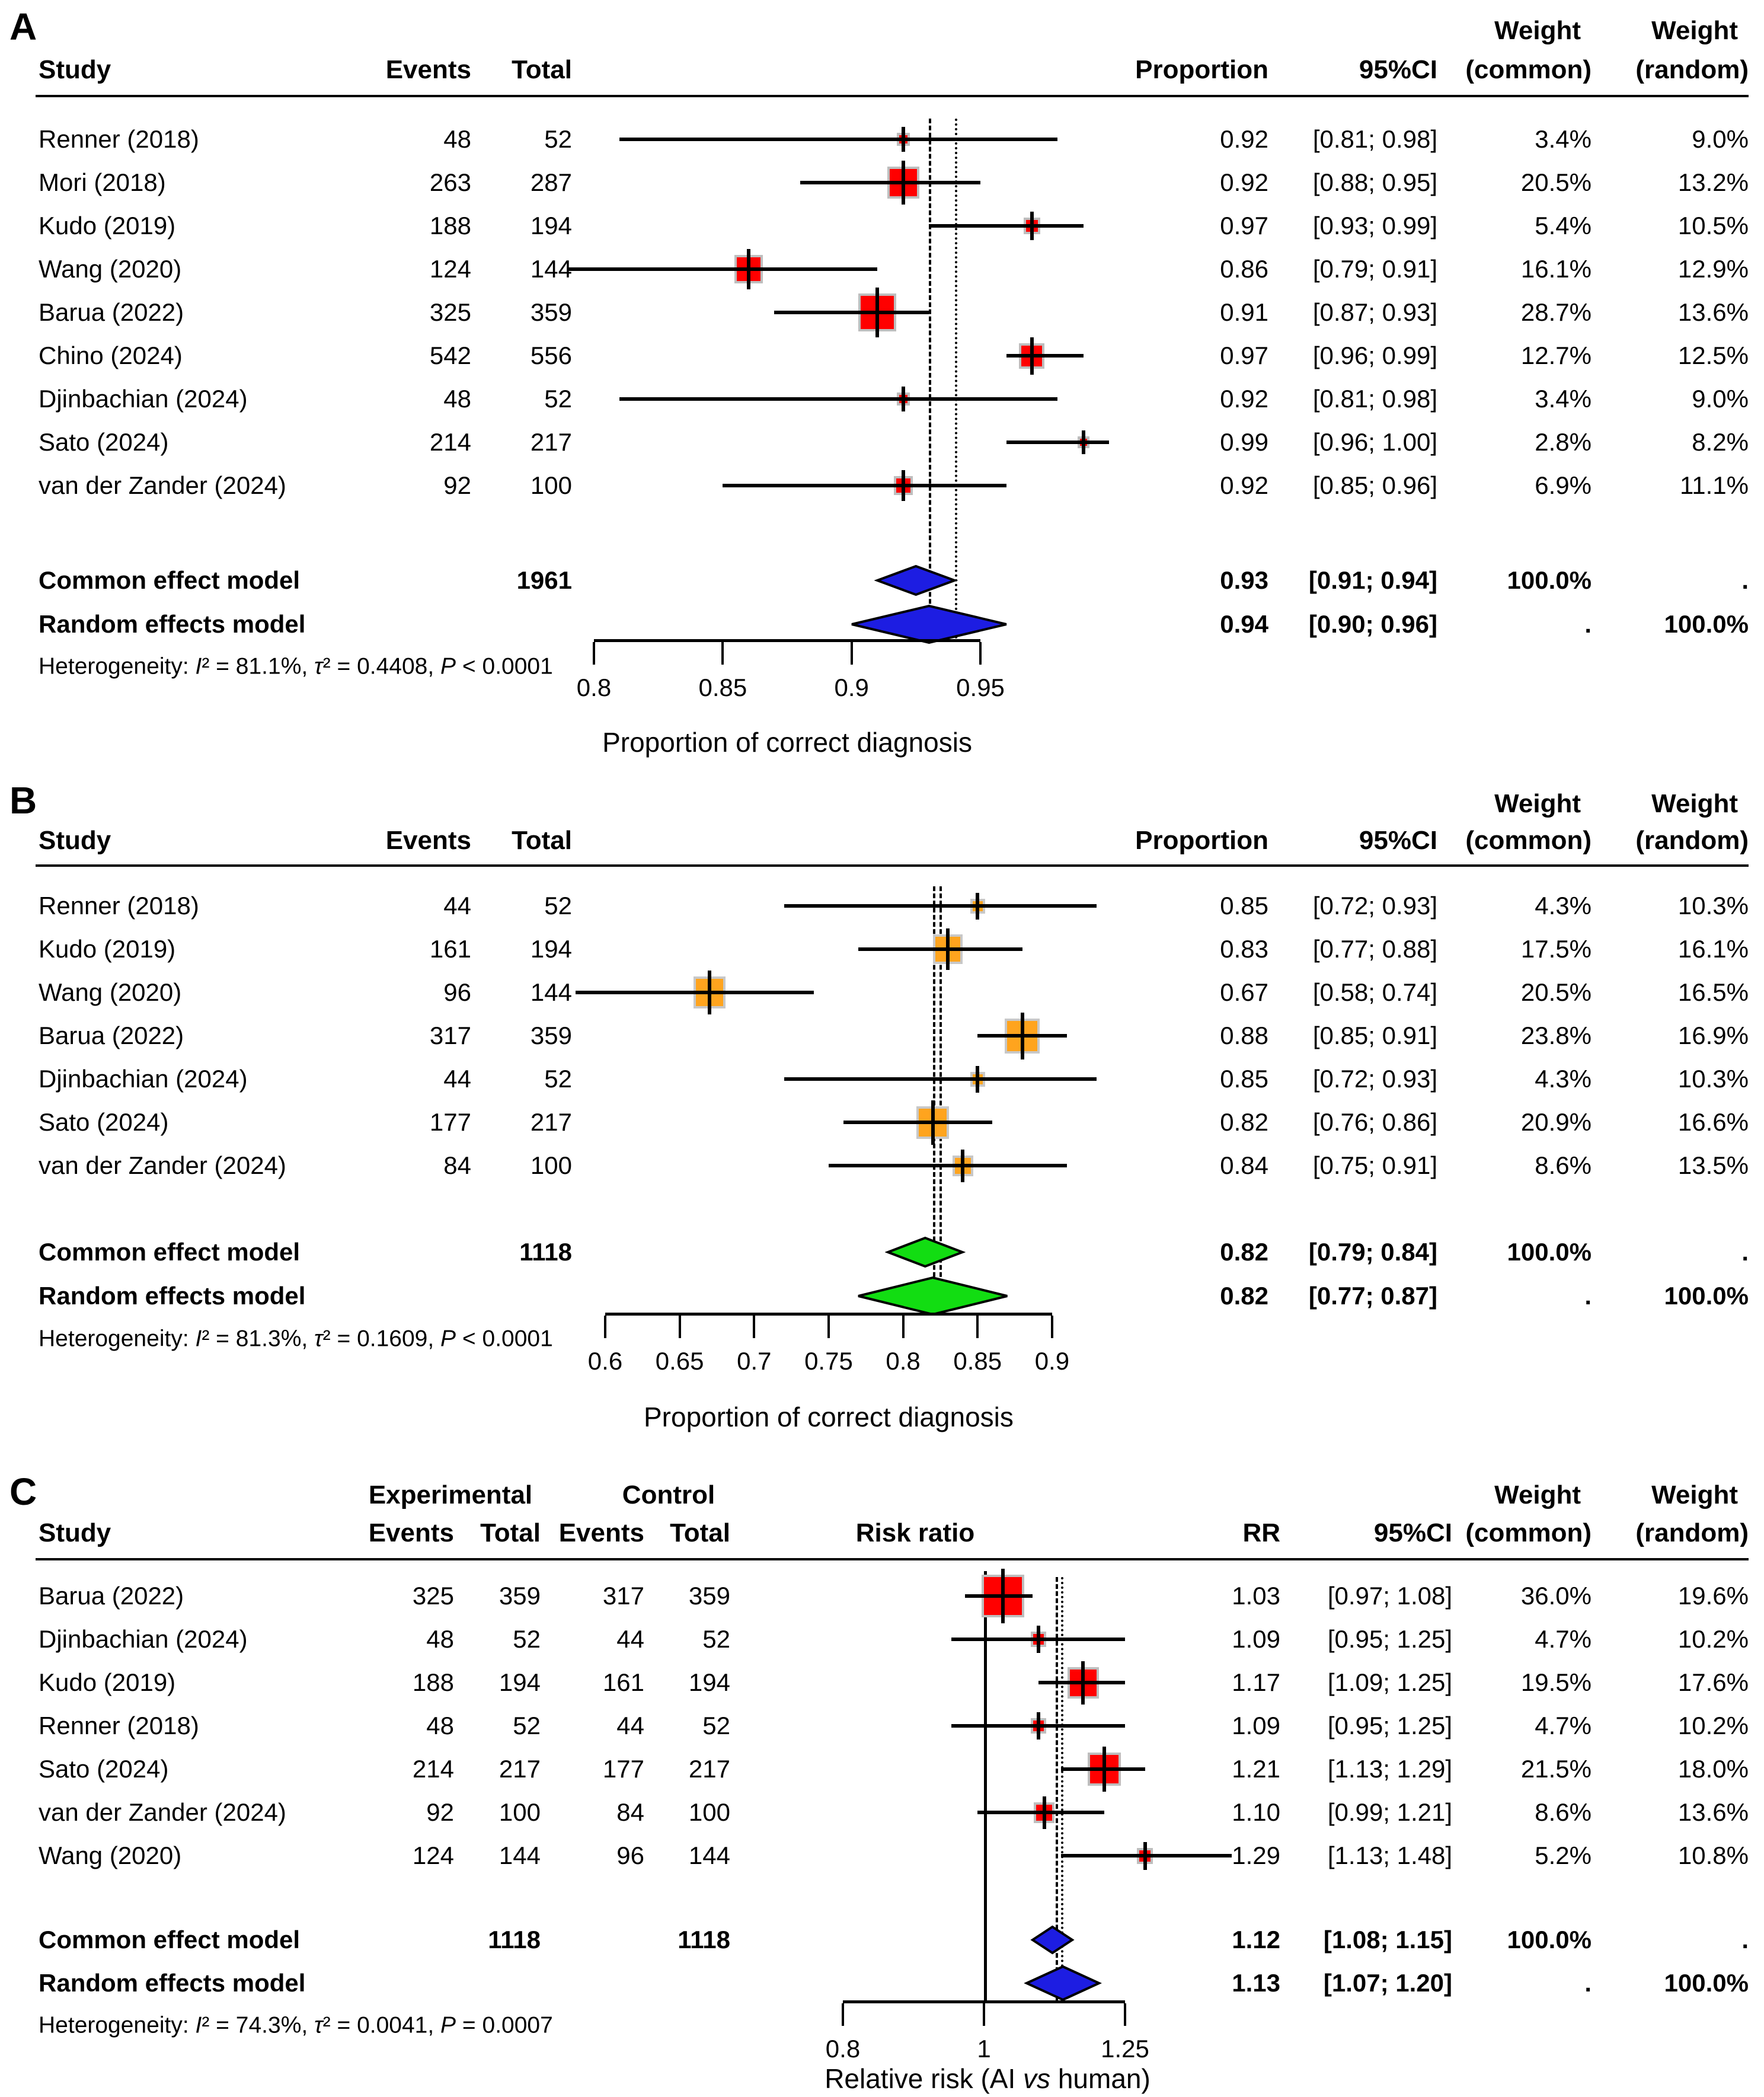  I want to click on study-name: Renner (2018), so click(119, 906).